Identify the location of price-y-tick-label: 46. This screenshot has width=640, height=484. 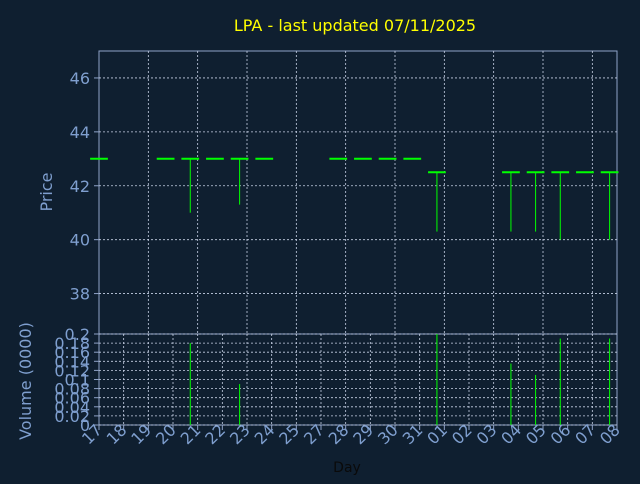
(80, 78).